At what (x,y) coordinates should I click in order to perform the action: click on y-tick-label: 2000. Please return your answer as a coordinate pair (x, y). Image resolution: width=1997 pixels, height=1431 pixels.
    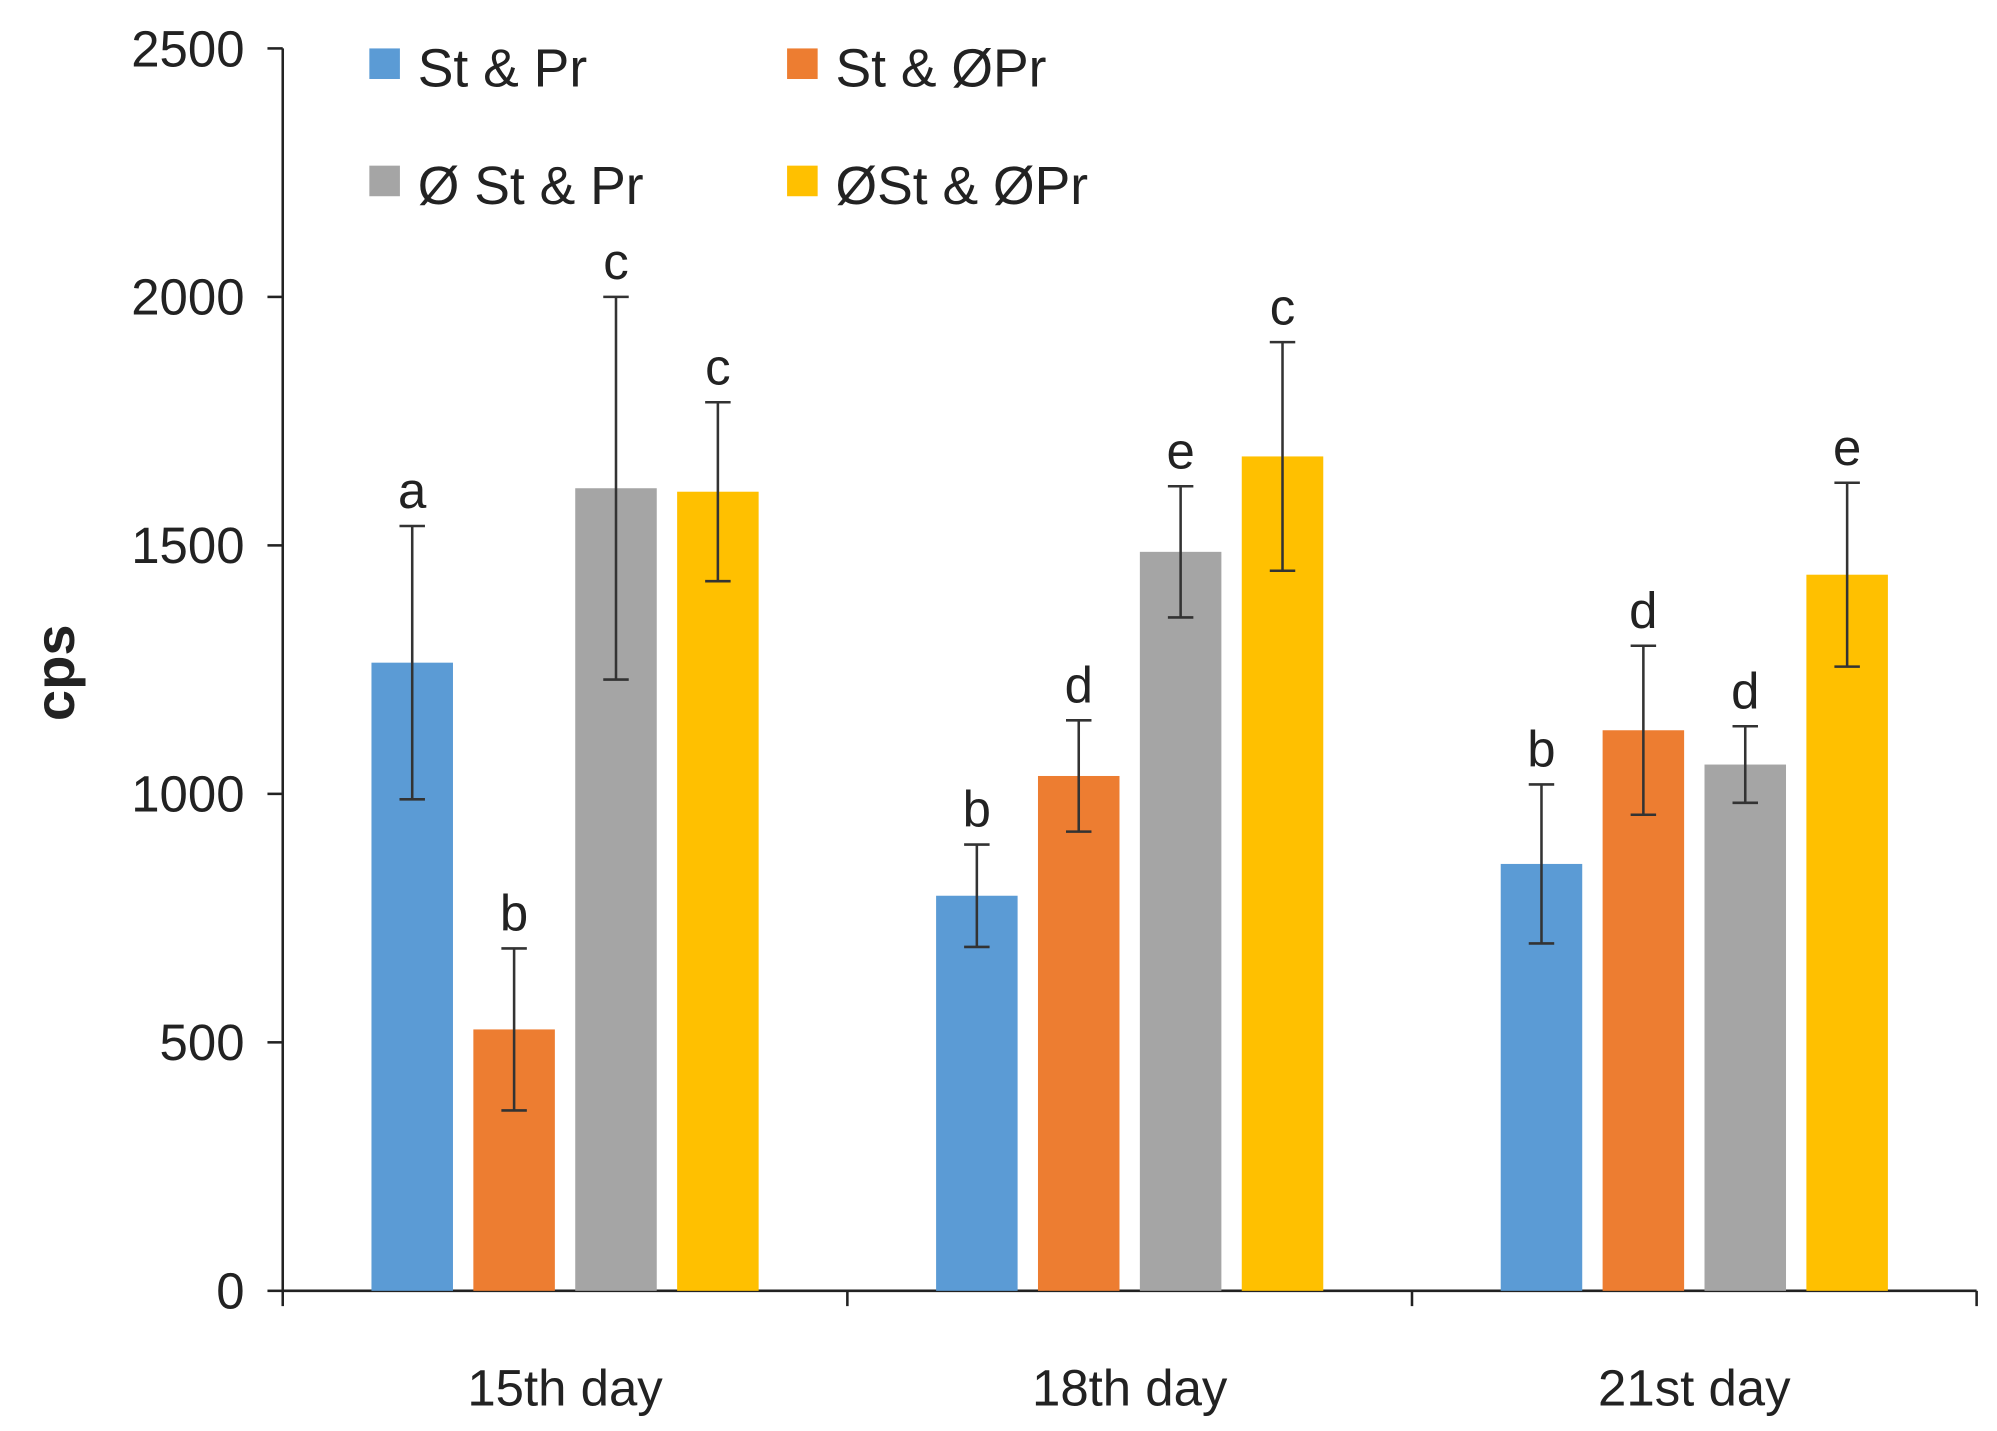
    Looking at the image, I should click on (187, 297).